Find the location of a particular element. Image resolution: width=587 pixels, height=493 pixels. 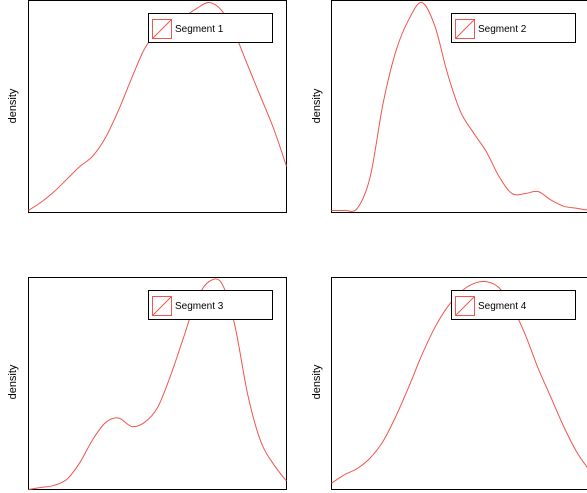

panel-1-legend-key-line is located at coordinates (162, 29).